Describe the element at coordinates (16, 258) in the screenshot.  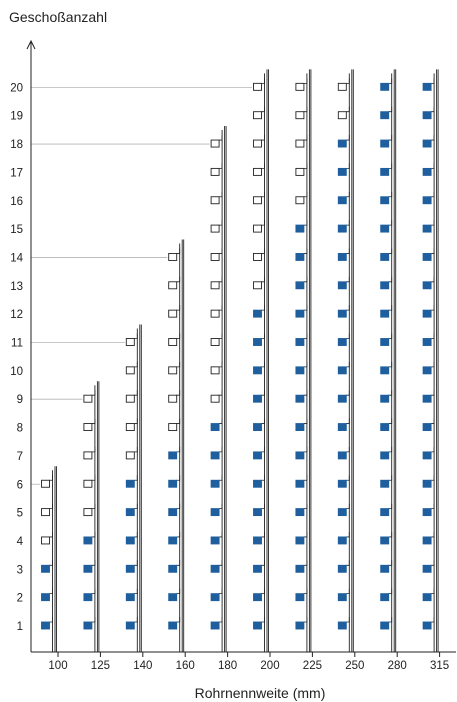
I see `y-tick-label-14: 14` at that location.